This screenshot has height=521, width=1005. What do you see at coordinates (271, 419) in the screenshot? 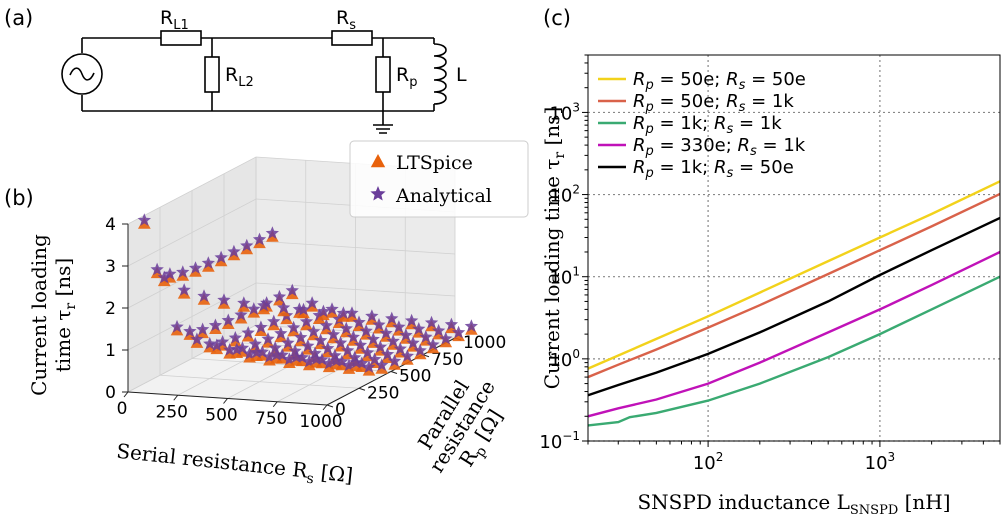
I see `x-tick-label: 750` at bounding box center [271, 419].